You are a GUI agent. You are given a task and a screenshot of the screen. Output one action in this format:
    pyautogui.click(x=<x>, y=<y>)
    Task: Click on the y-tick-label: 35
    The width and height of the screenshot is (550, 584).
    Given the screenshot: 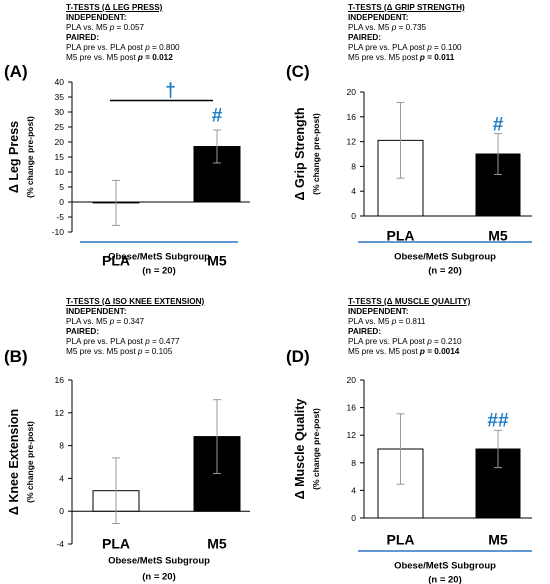 What is the action you would take?
    pyautogui.click(x=60, y=97)
    